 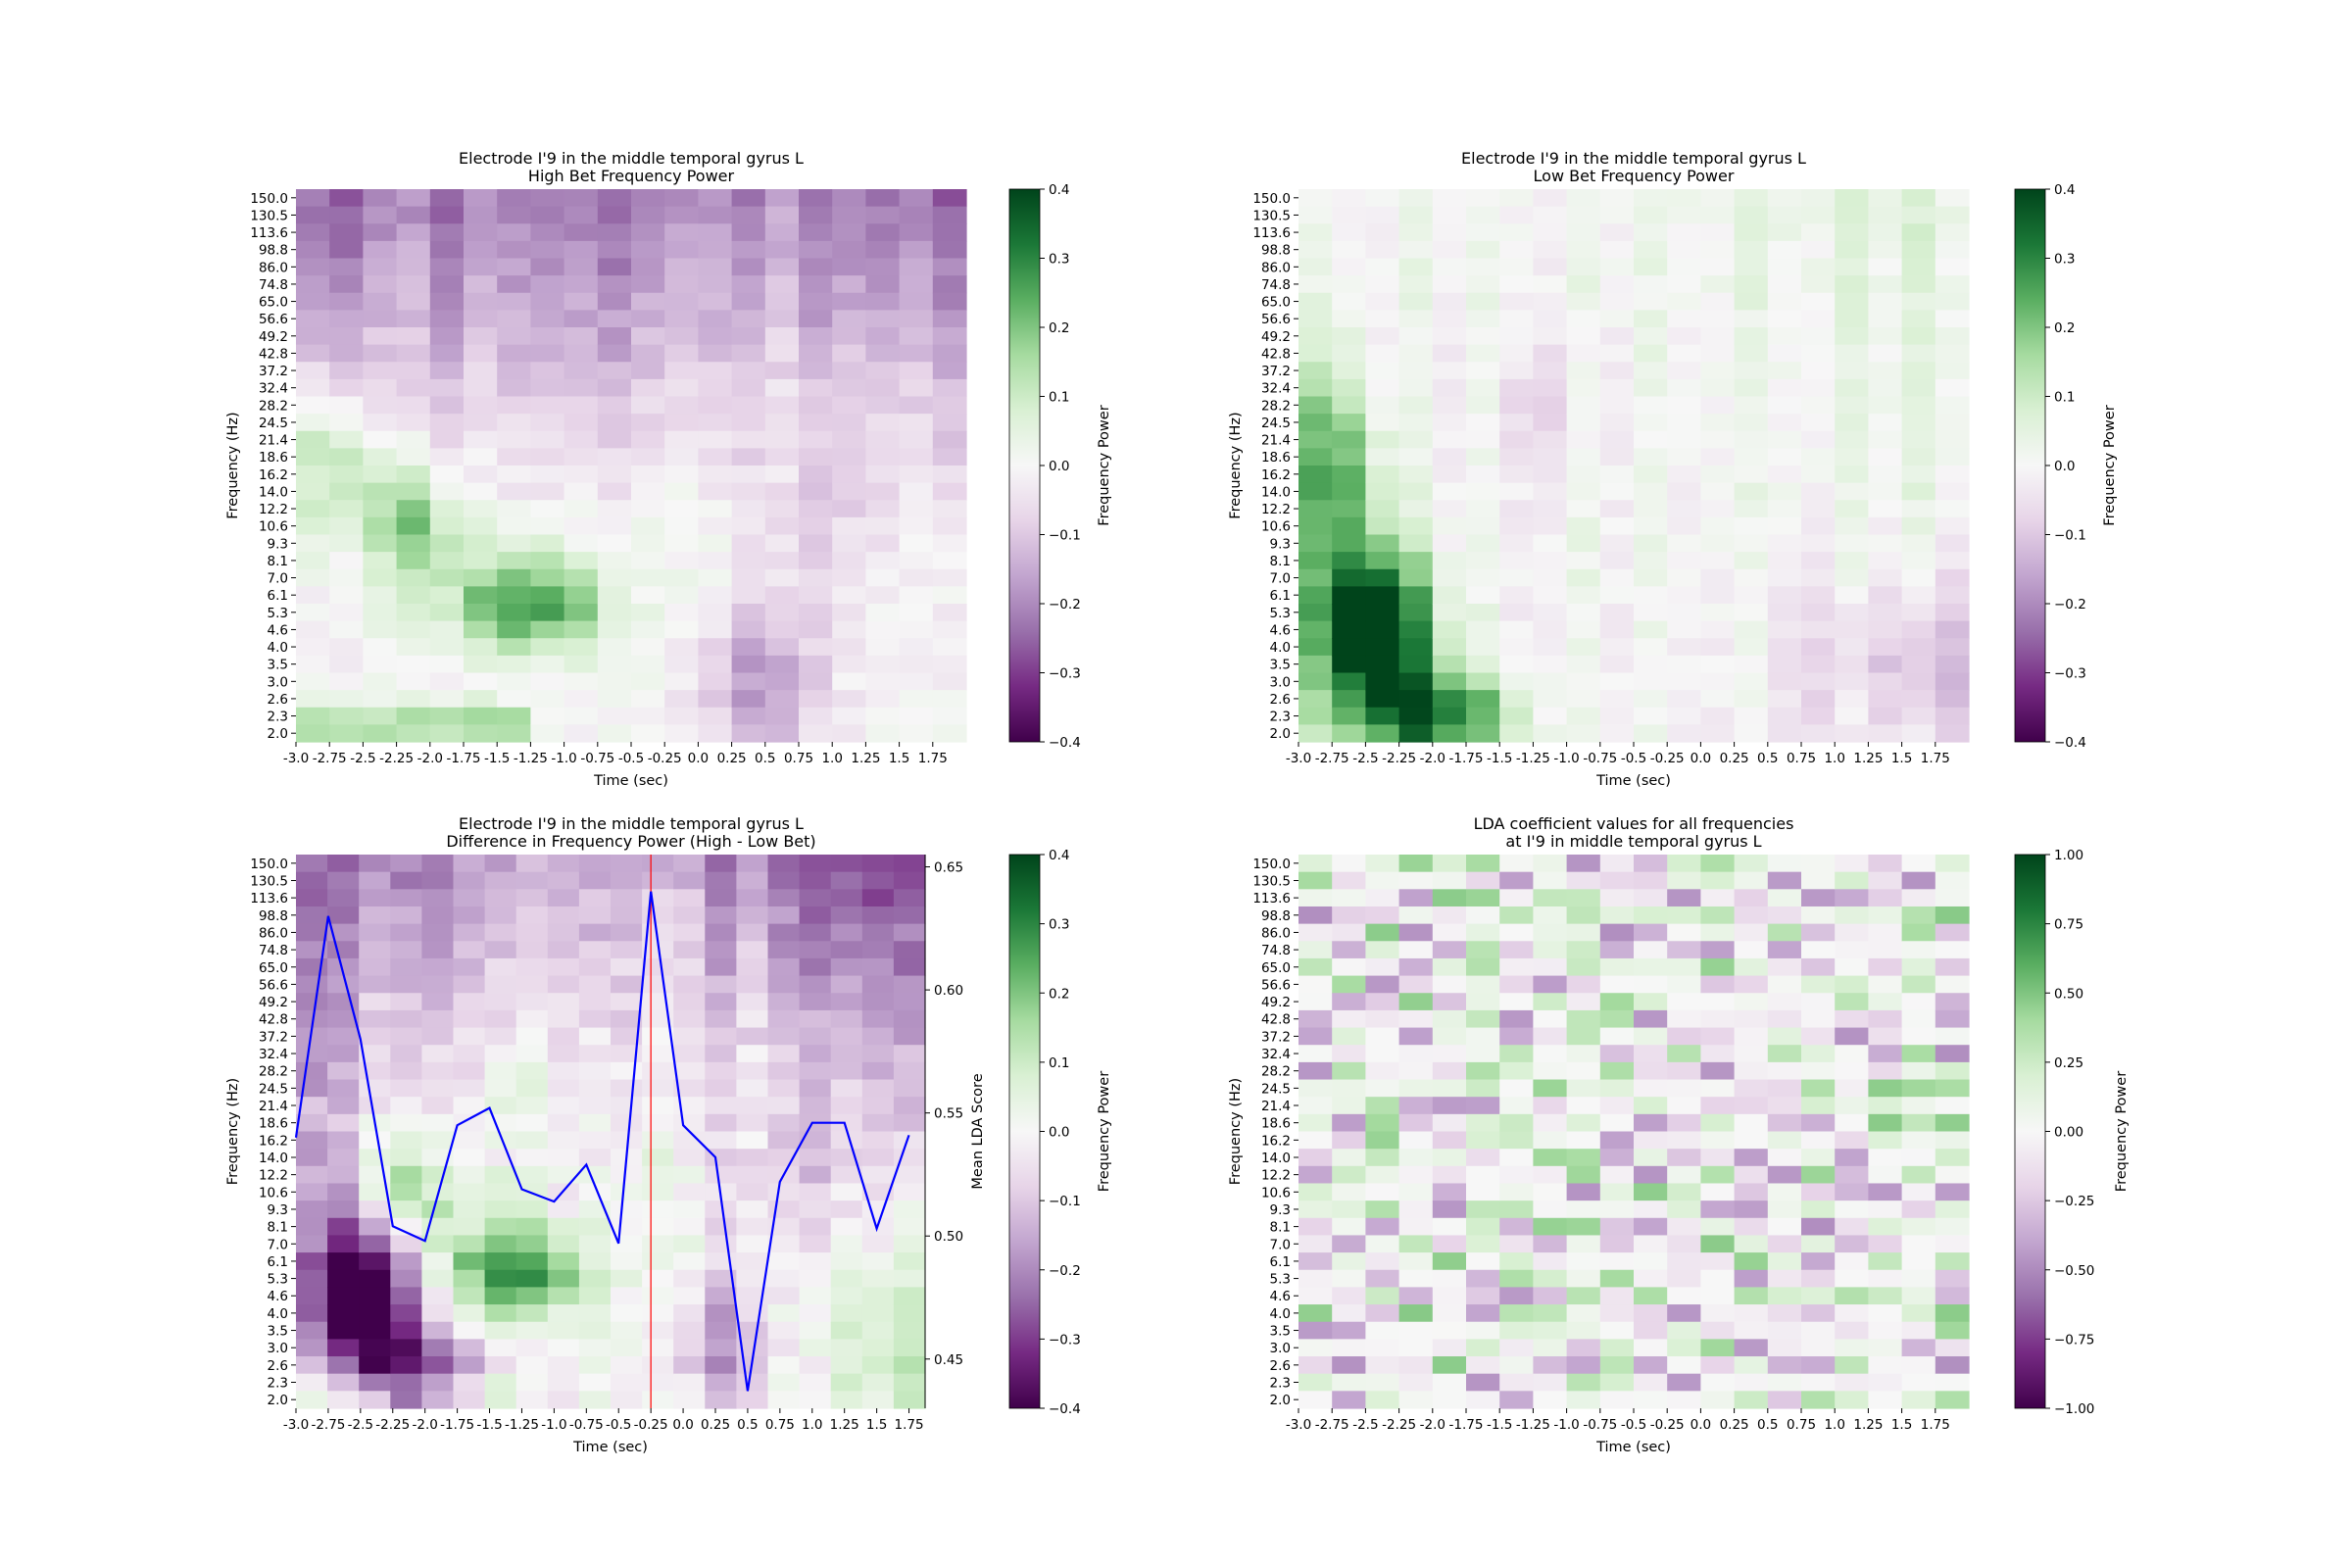 What do you see at coordinates (273, 1158) in the screenshot?
I see `y-tick-label: 14.0` at bounding box center [273, 1158].